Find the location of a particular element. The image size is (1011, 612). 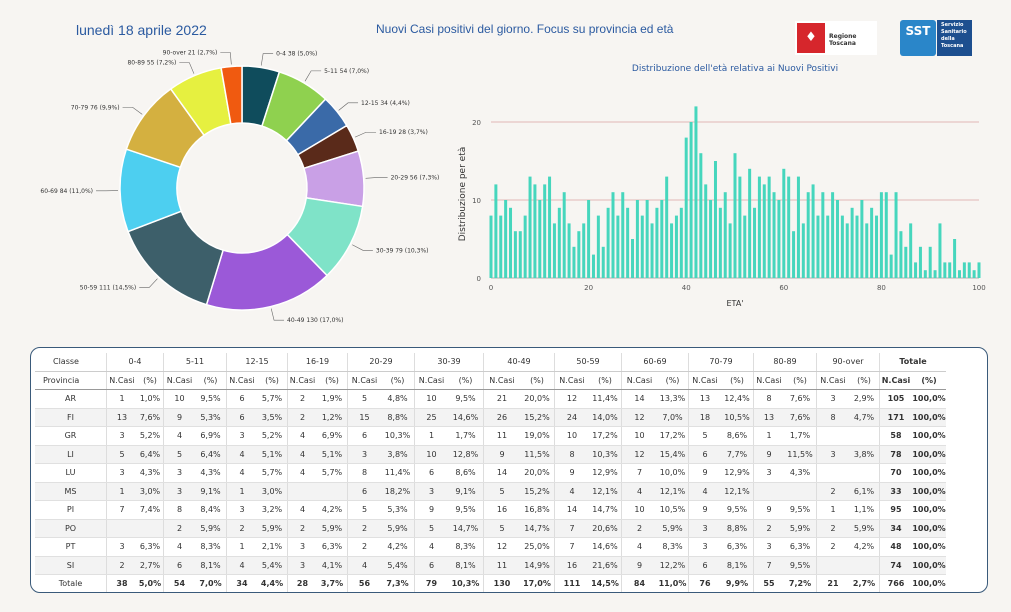

pct-cell: 7,6% is located at coordinates (800, 399).